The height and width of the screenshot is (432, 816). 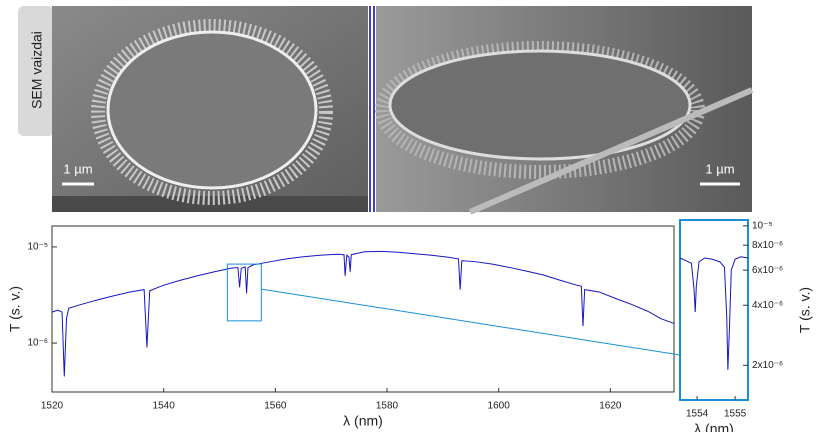 What do you see at coordinates (210, 204) in the screenshot?
I see `sem-substrate` at bounding box center [210, 204].